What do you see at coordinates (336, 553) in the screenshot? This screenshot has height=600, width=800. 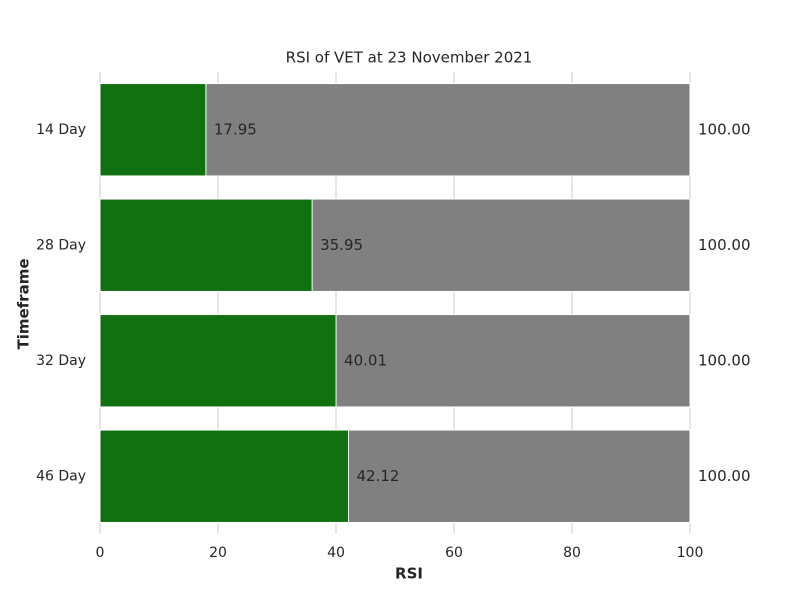 I see `x-tick-label: 40` at bounding box center [336, 553].